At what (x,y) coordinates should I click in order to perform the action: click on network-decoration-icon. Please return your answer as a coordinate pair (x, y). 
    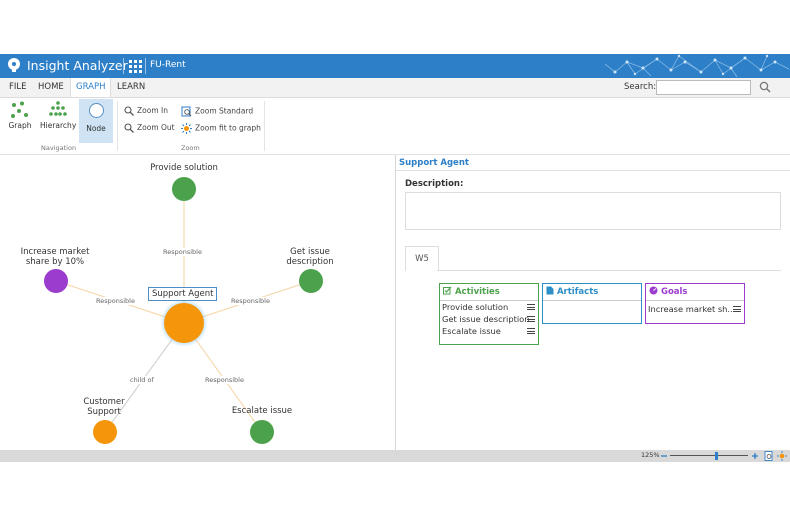
    Looking at the image, I should click on (697, 66).